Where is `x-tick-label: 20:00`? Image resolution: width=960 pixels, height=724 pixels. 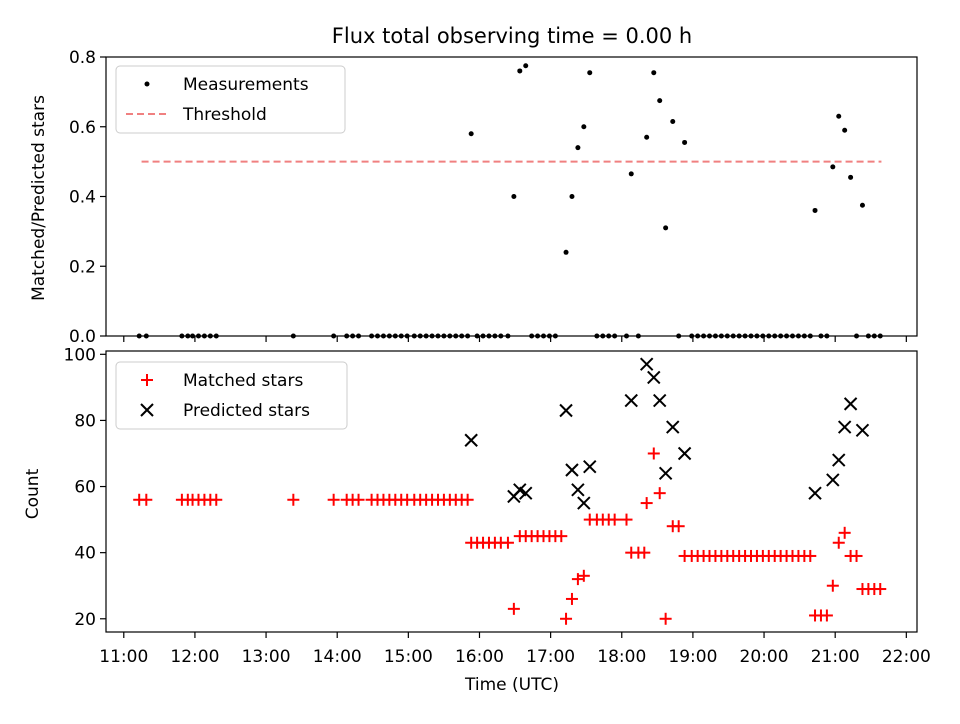
x-tick-label: 20:00 is located at coordinates (764, 657).